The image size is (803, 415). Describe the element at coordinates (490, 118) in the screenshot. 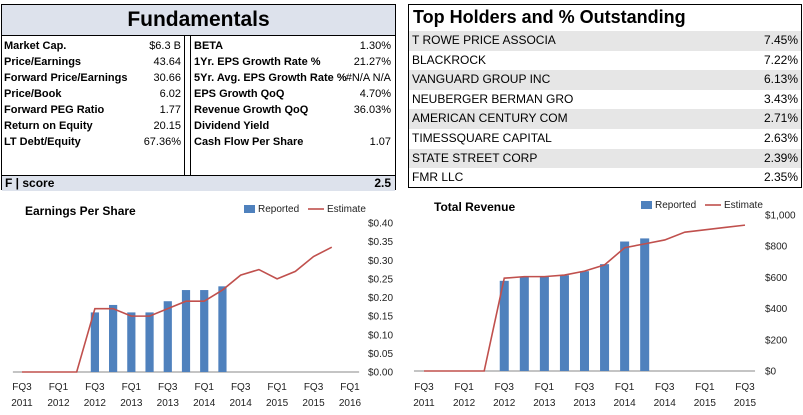

I see `holder-name: AMERICAN CENTURY COM` at that location.